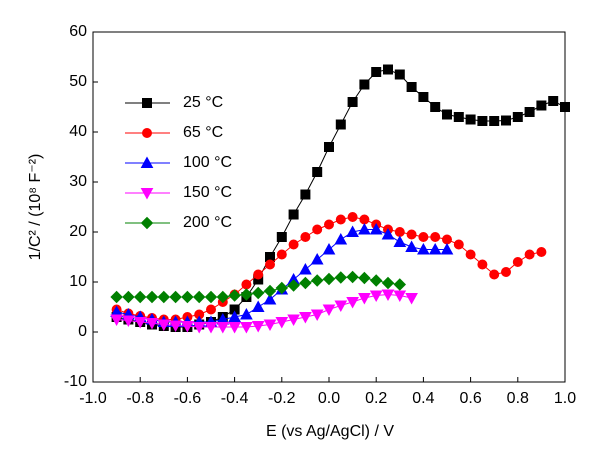  Describe the element at coordinates (188, 398) in the screenshot. I see `x-tick-label: -0.6` at that location.